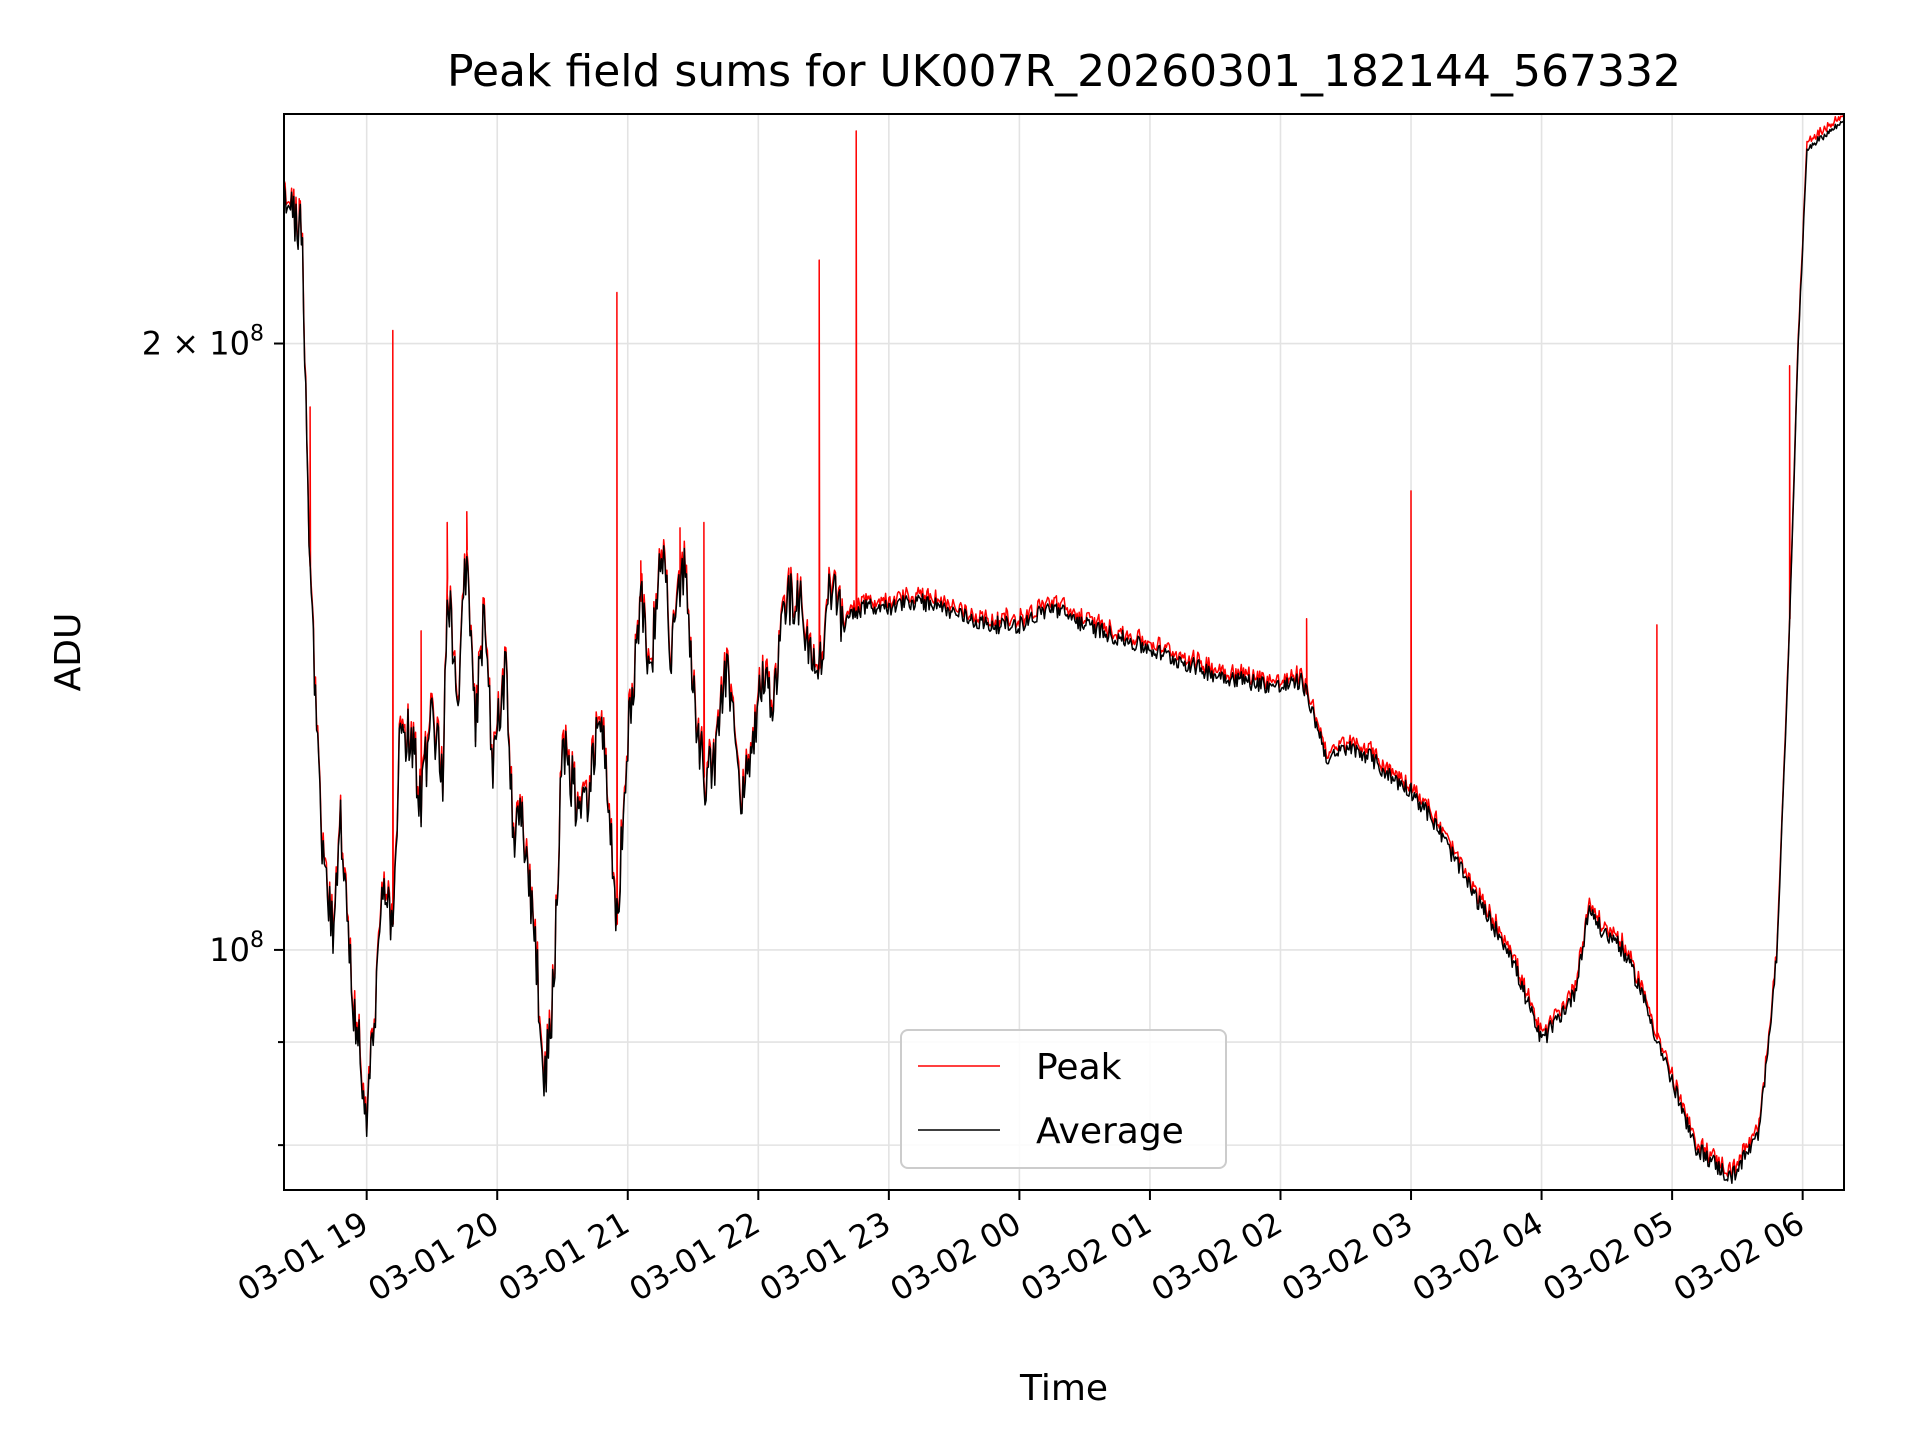  What do you see at coordinates (303, 1256) in the screenshot?
I see `x-tick-label: 03-01 19` at bounding box center [303, 1256].